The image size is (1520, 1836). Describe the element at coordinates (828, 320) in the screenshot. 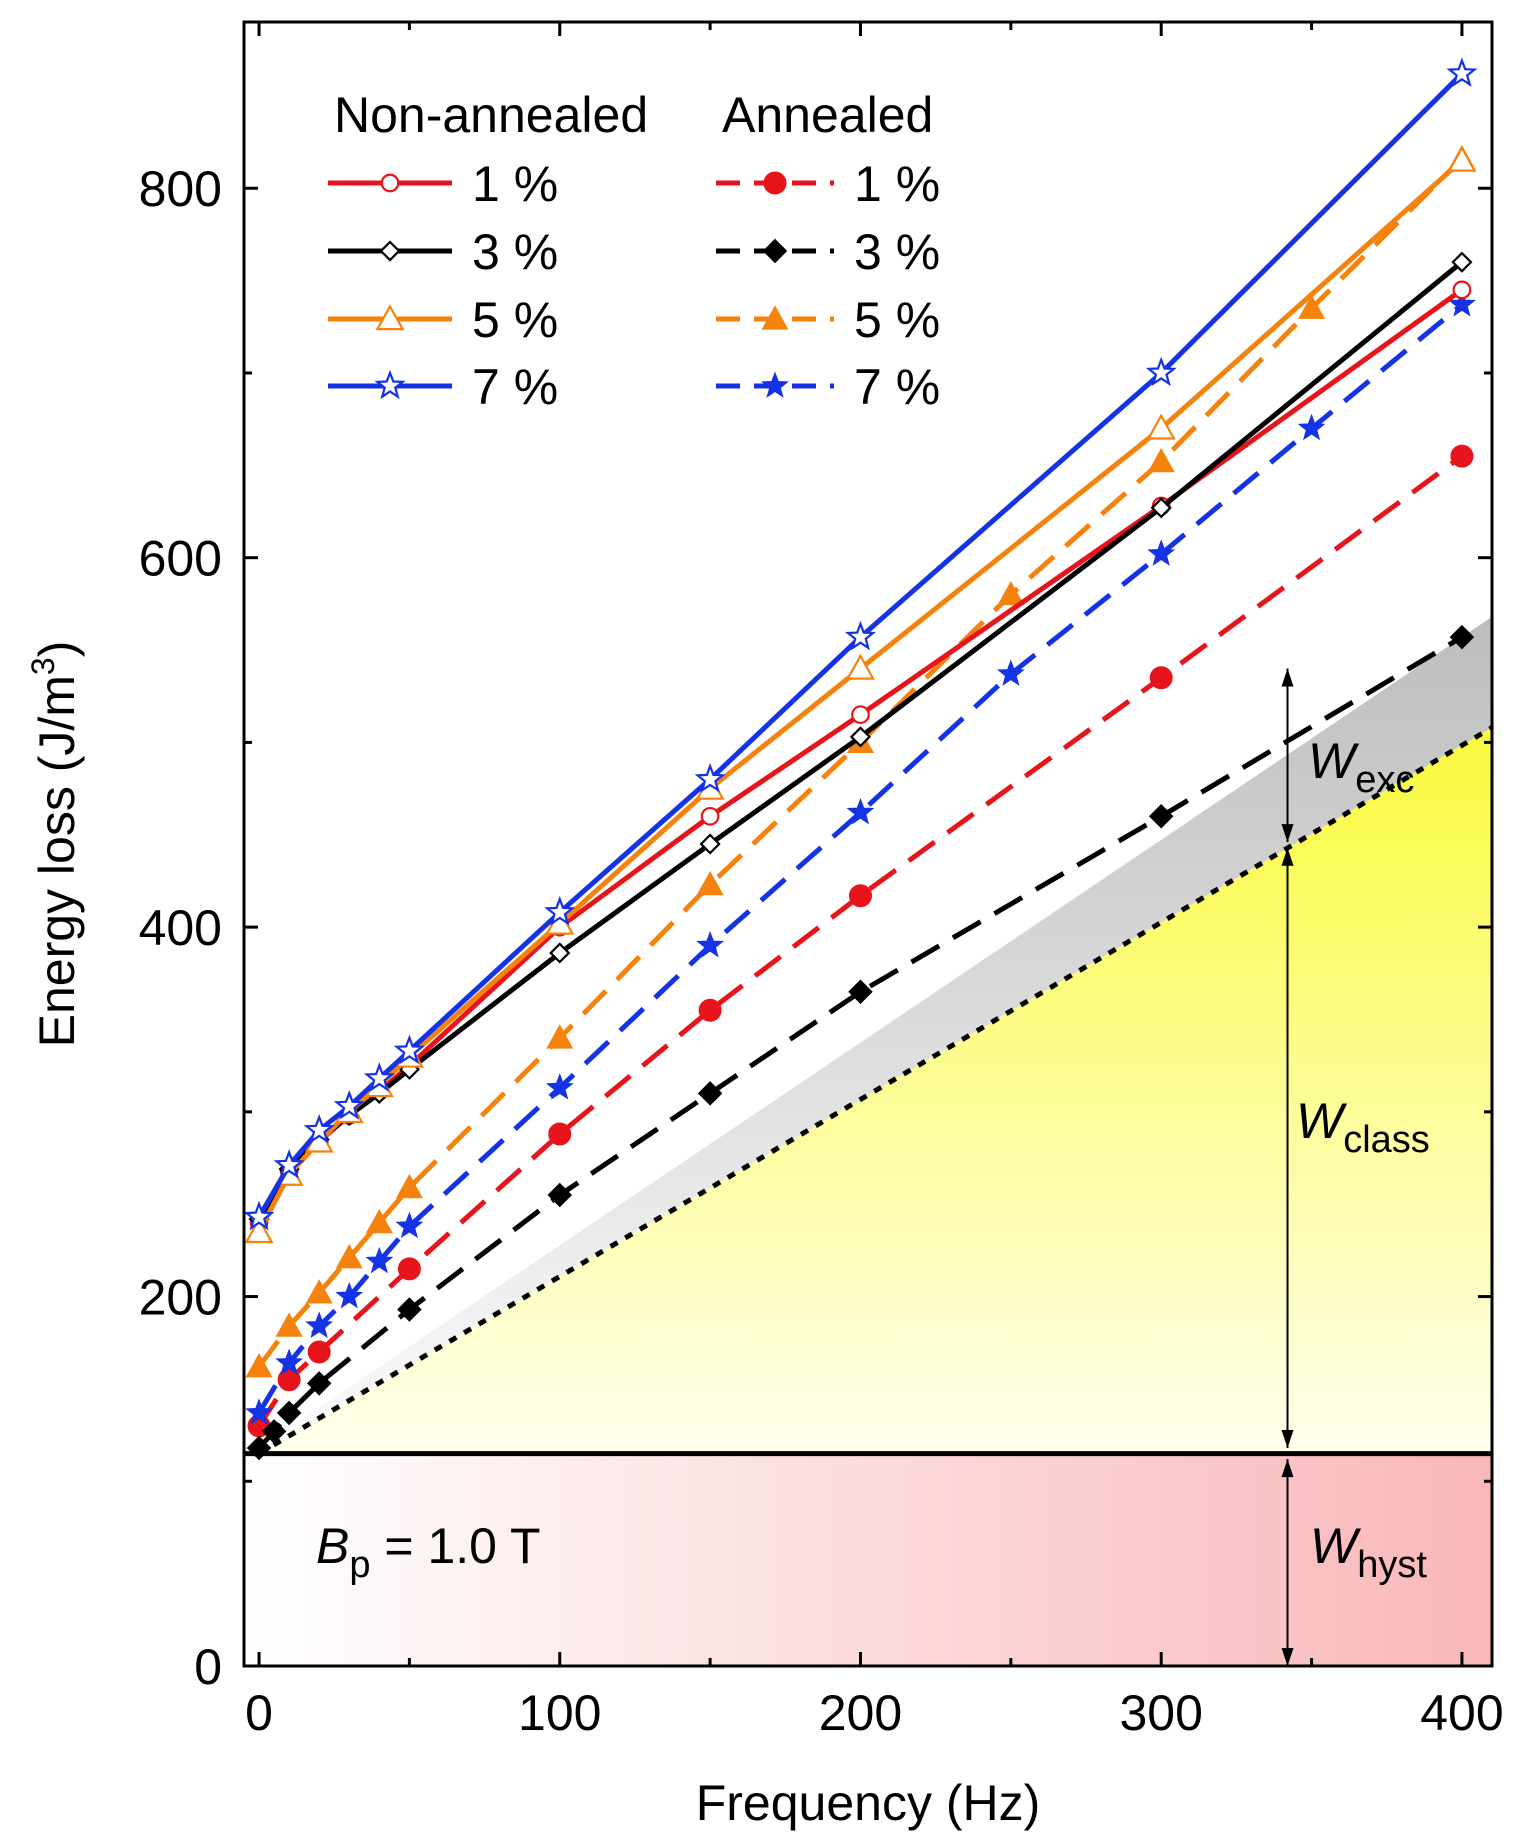

I see `legend-entry-6: 5 %` at that location.